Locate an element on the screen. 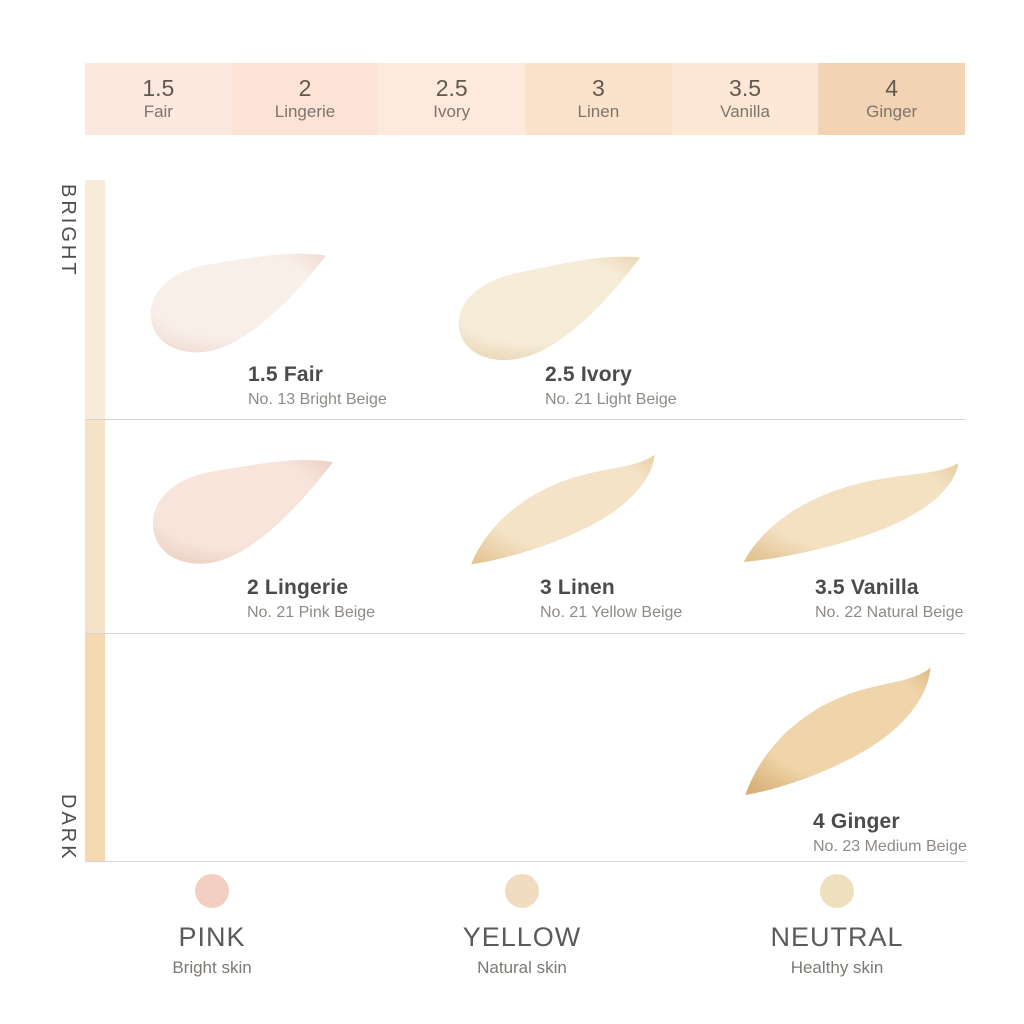 The width and height of the screenshot is (1024, 1024). swatch-label-ivory: 2.5 Ivory No. 21 Light Beige is located at coordinates (611, 386).